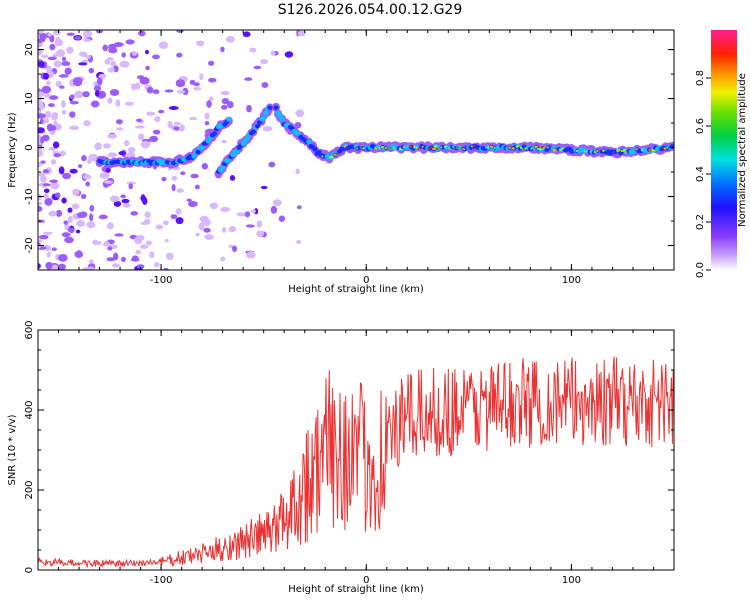  I want to click on figure-title: S126.2026.054.00.12.G29, so click(370, 10).